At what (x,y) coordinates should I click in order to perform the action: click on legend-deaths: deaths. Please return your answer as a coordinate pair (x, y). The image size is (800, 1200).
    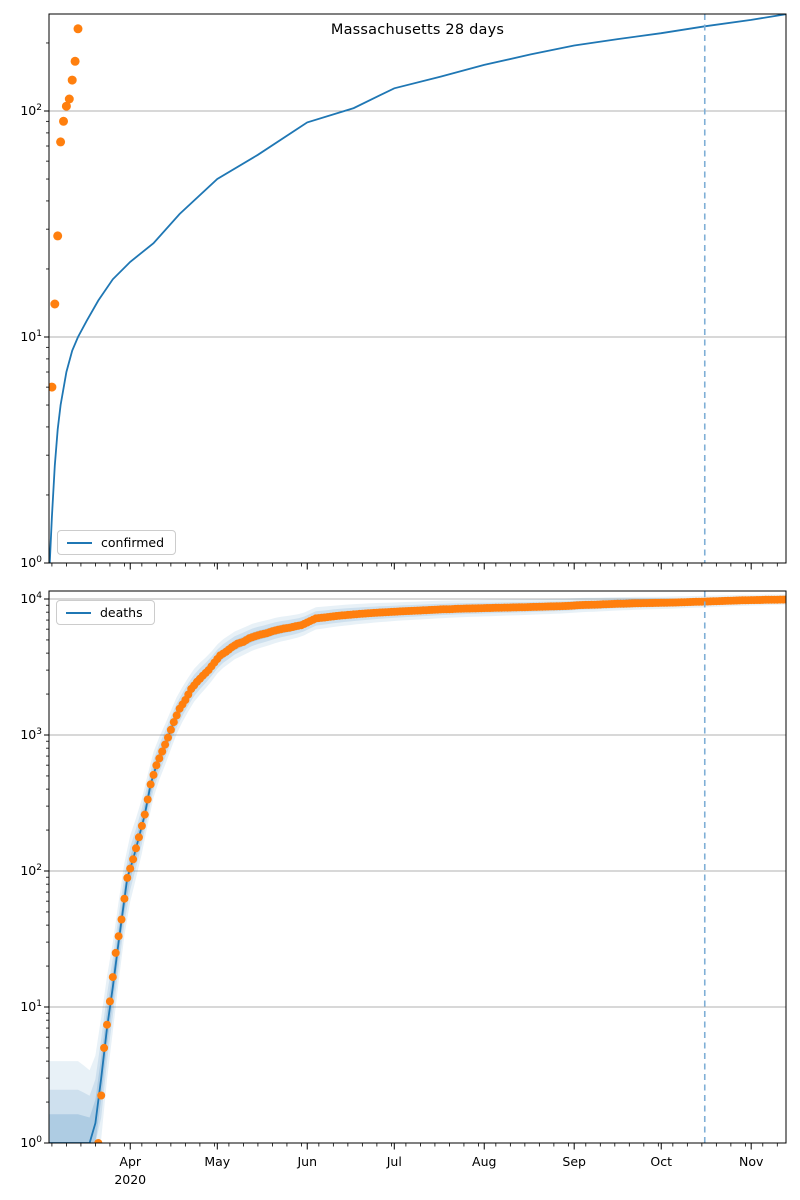
    Looking at the image, I should click on (105, 612).